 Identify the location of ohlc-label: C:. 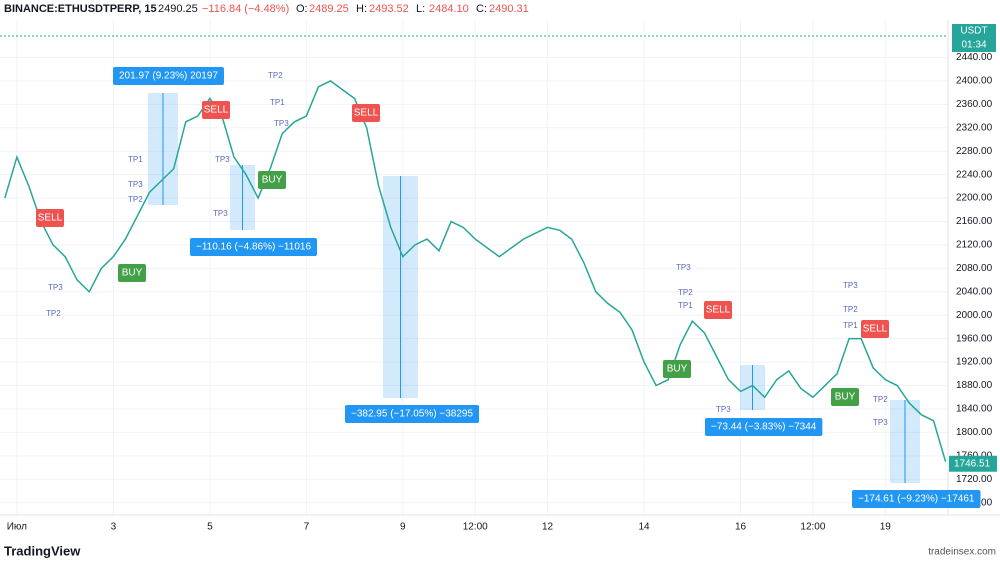
(481, 9).